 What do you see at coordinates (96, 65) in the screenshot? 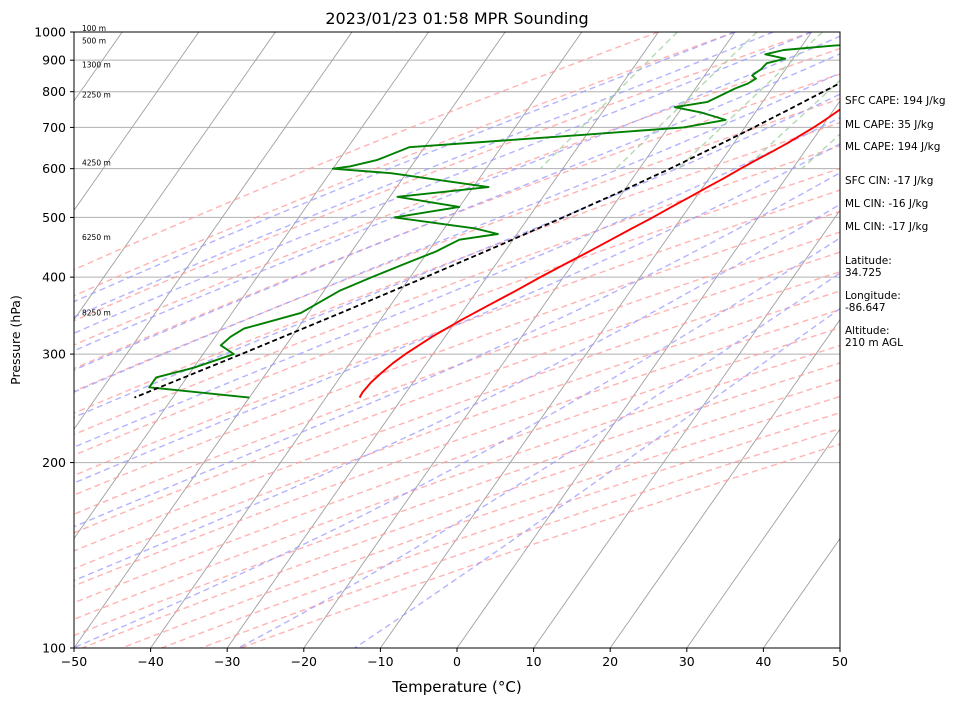
I see `height-label: 1300 m` at bounding box center [96, 65].